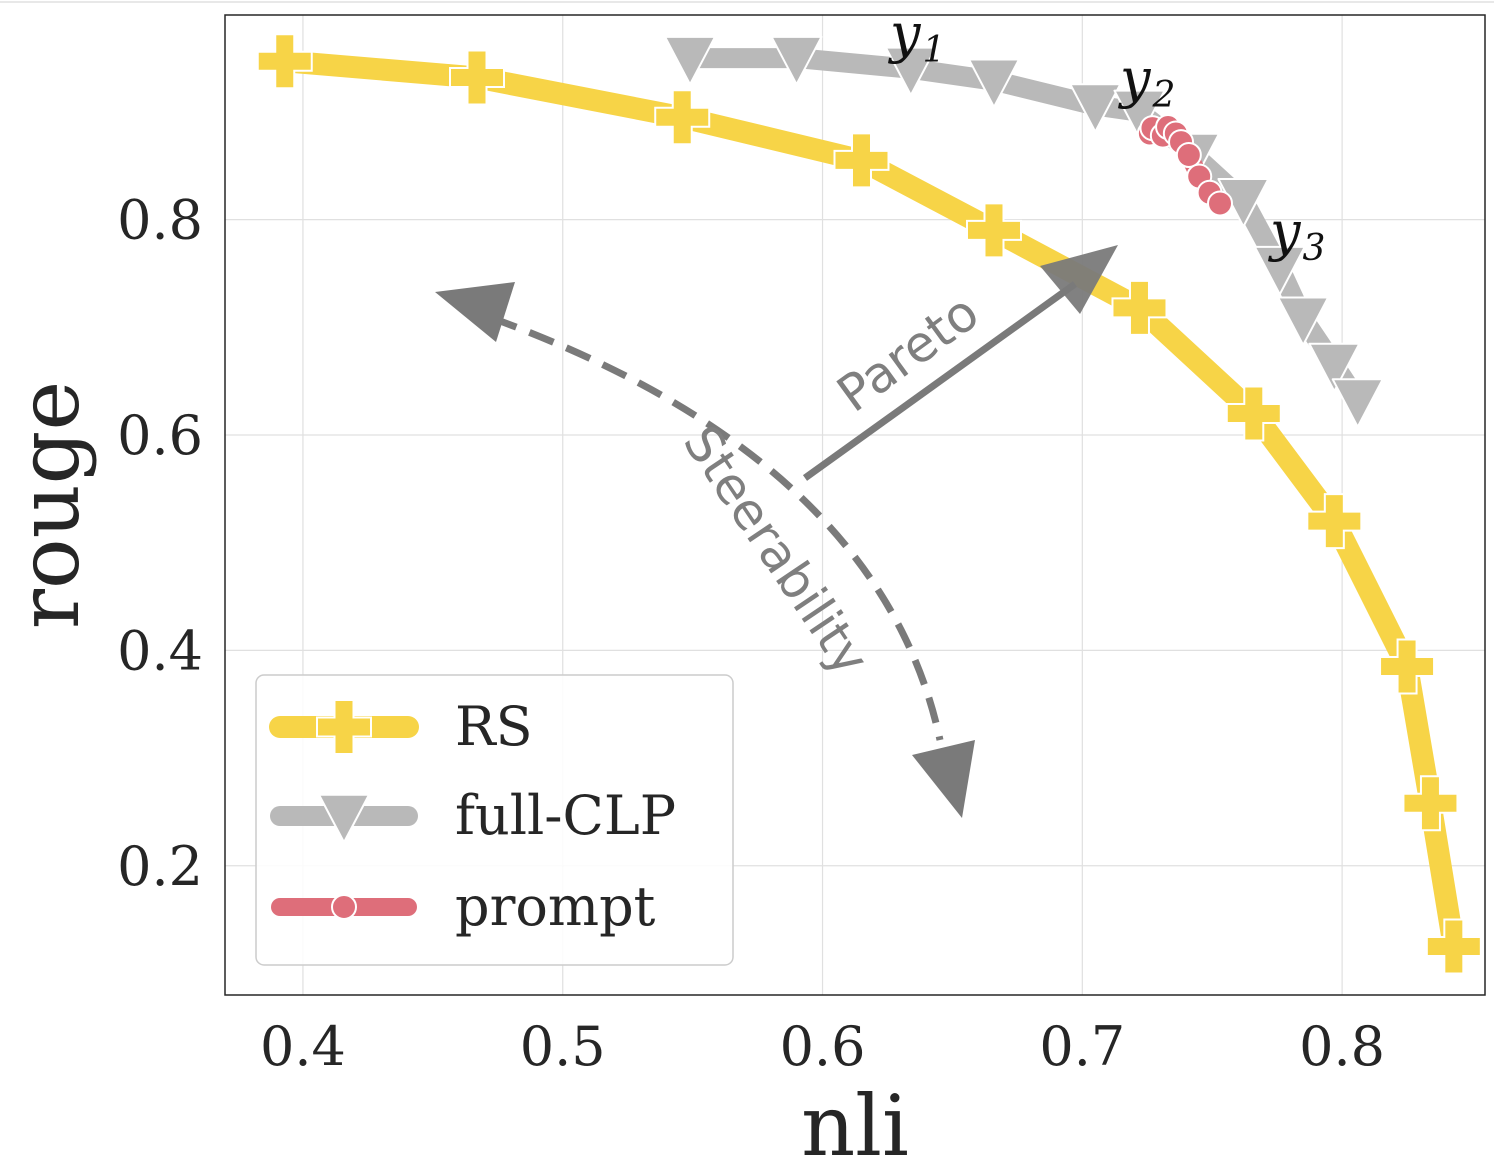 This screenshot has height=1172, width=1494. I want to click on legend-label-prompt: prompt, so click(555, 906).